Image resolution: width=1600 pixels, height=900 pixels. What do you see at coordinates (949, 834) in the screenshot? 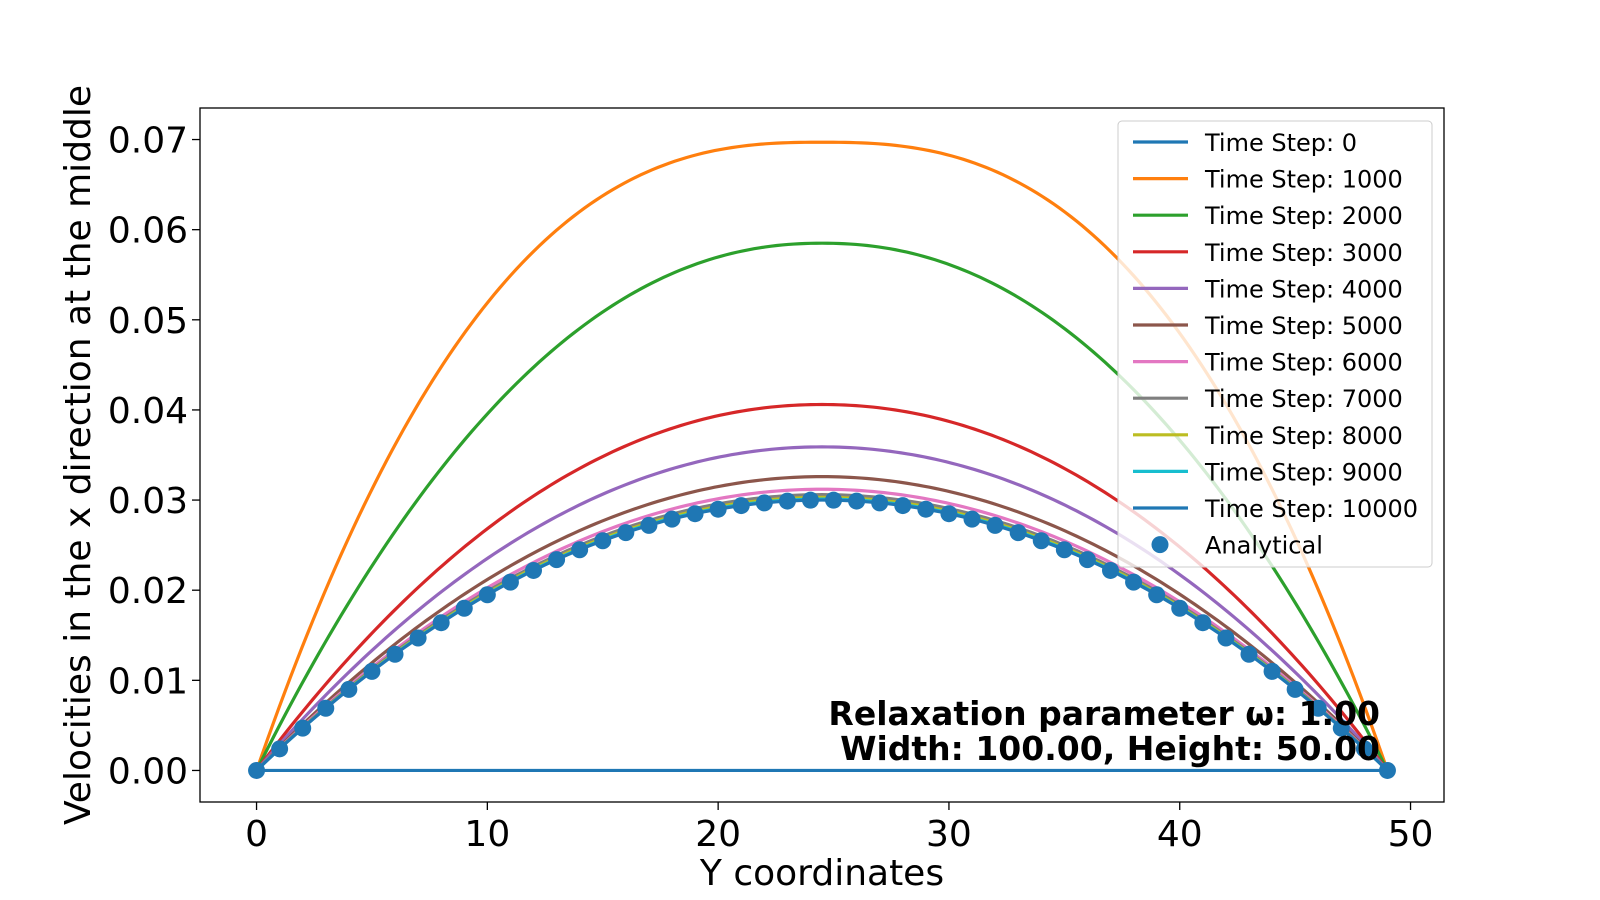
I see `x-tick-label: 30` at bounding box center [949, 834].